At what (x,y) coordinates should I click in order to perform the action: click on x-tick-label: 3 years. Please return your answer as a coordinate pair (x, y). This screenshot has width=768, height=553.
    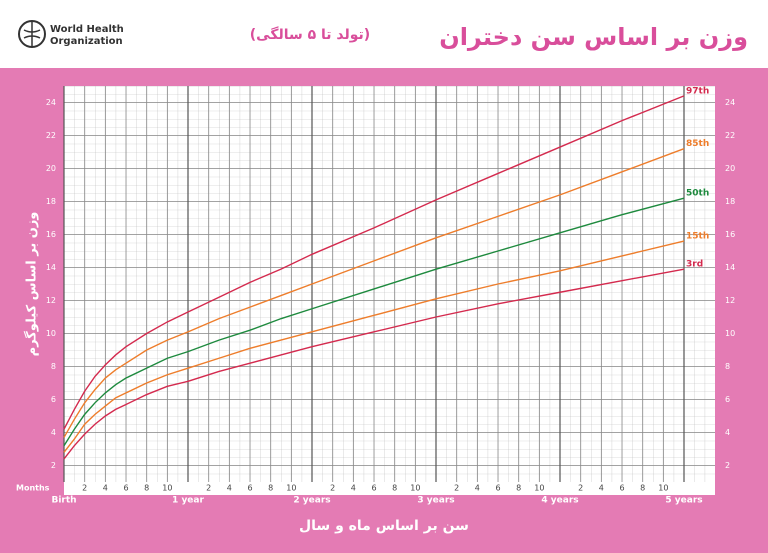
    Looking at the image, I should click on (435, 501).